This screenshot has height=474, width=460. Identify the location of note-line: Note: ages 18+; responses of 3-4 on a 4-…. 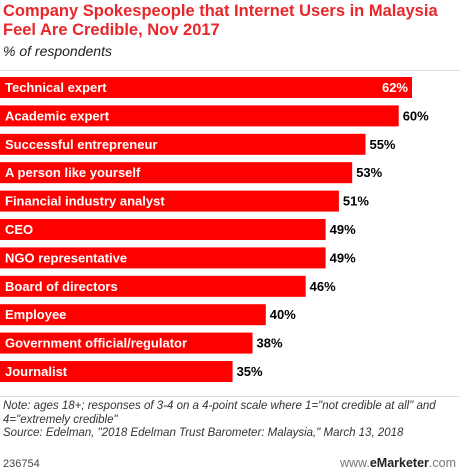
(219, 413).